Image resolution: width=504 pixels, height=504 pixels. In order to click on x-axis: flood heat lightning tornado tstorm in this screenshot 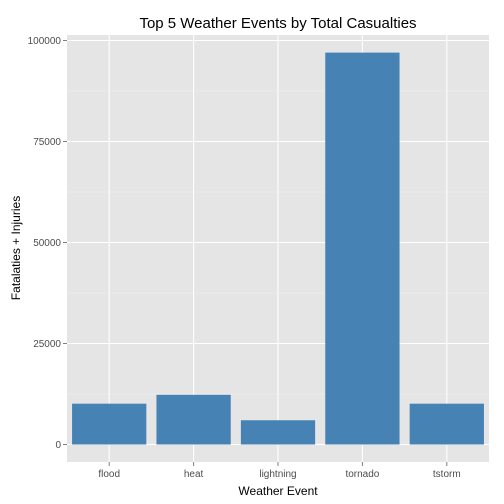, I will do `click(279, 471)`.